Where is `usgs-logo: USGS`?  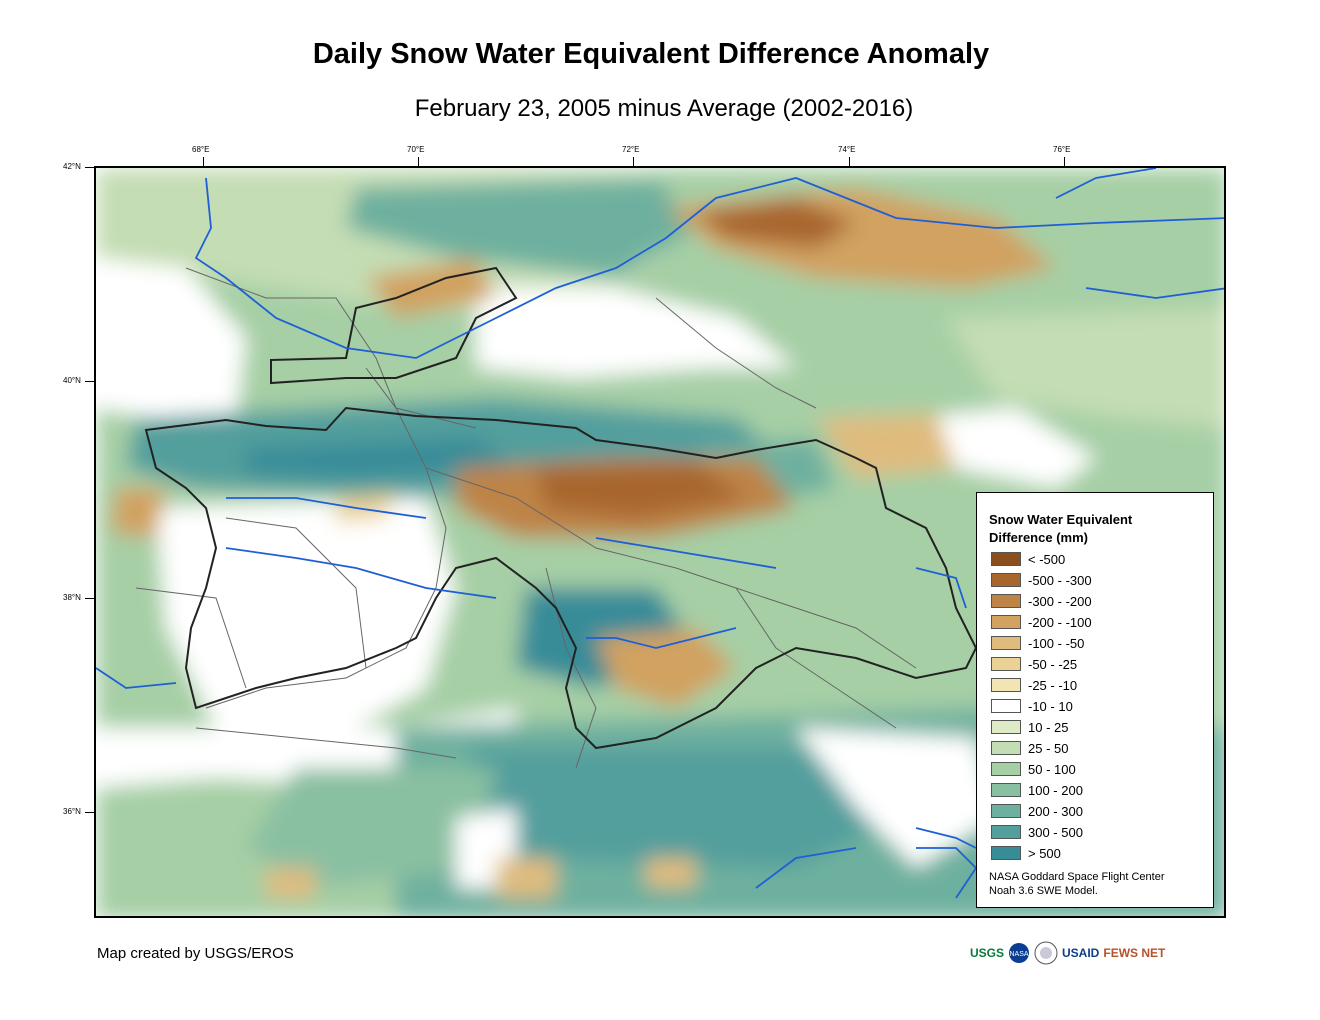
usgs-logo: USGS is located at coordinates (987, 953).